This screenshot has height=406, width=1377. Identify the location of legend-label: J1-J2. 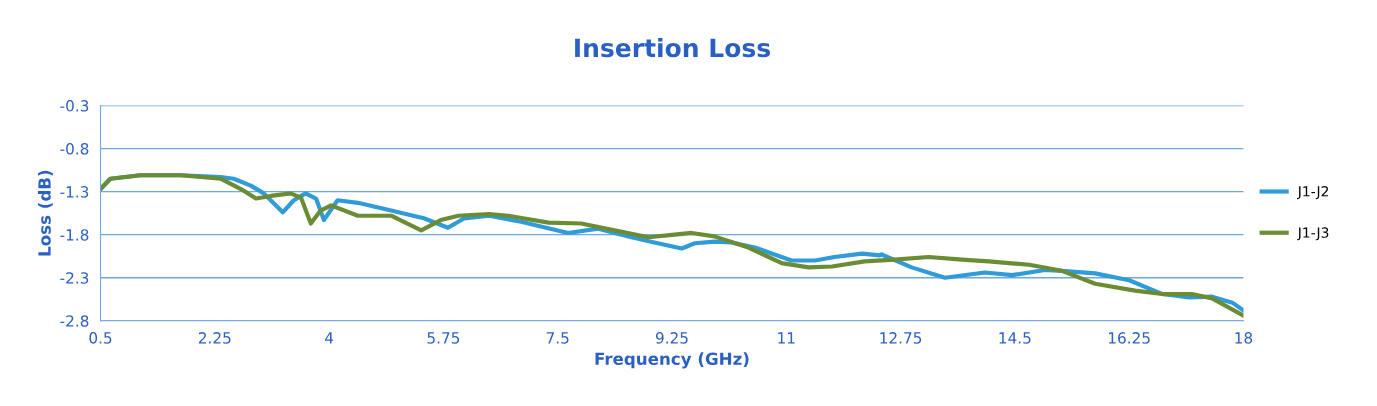
(1313, 193).